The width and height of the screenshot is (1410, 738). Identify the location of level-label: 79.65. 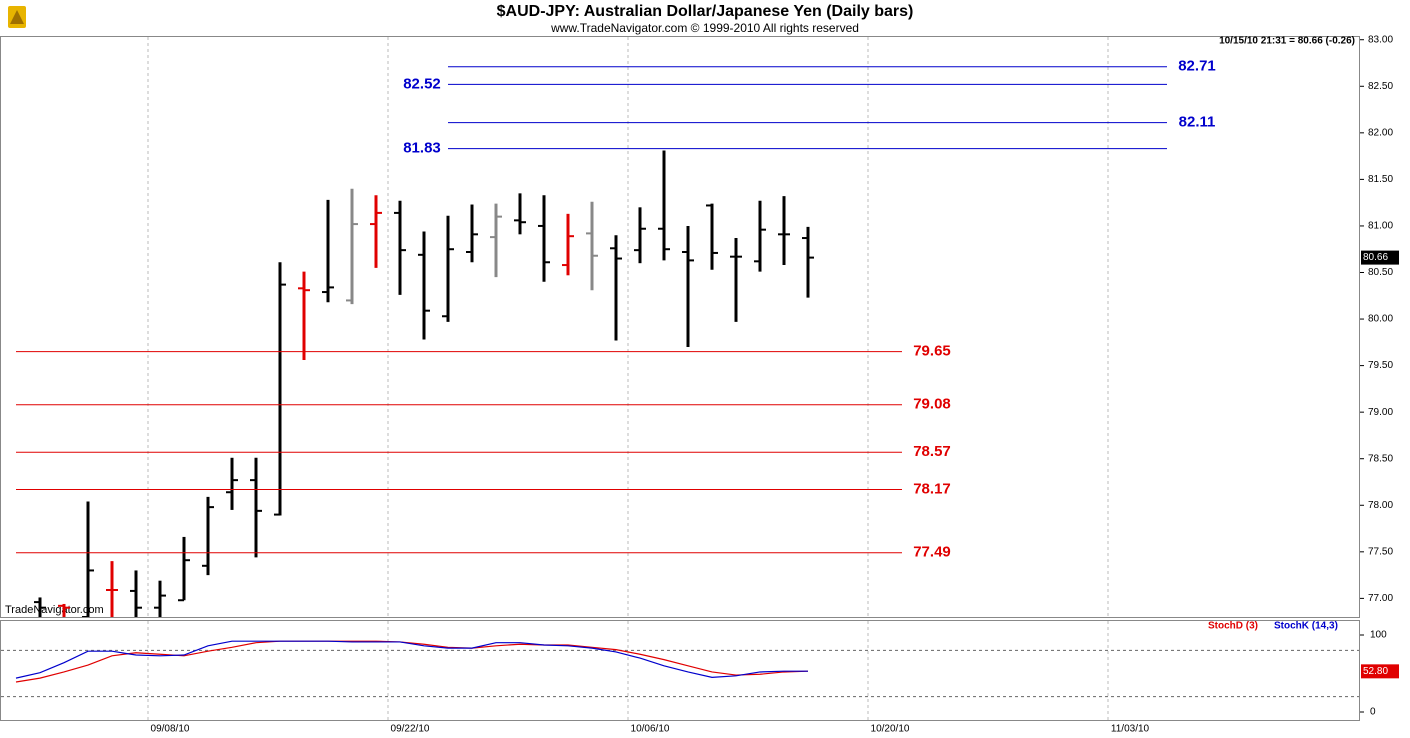
(932, 351).